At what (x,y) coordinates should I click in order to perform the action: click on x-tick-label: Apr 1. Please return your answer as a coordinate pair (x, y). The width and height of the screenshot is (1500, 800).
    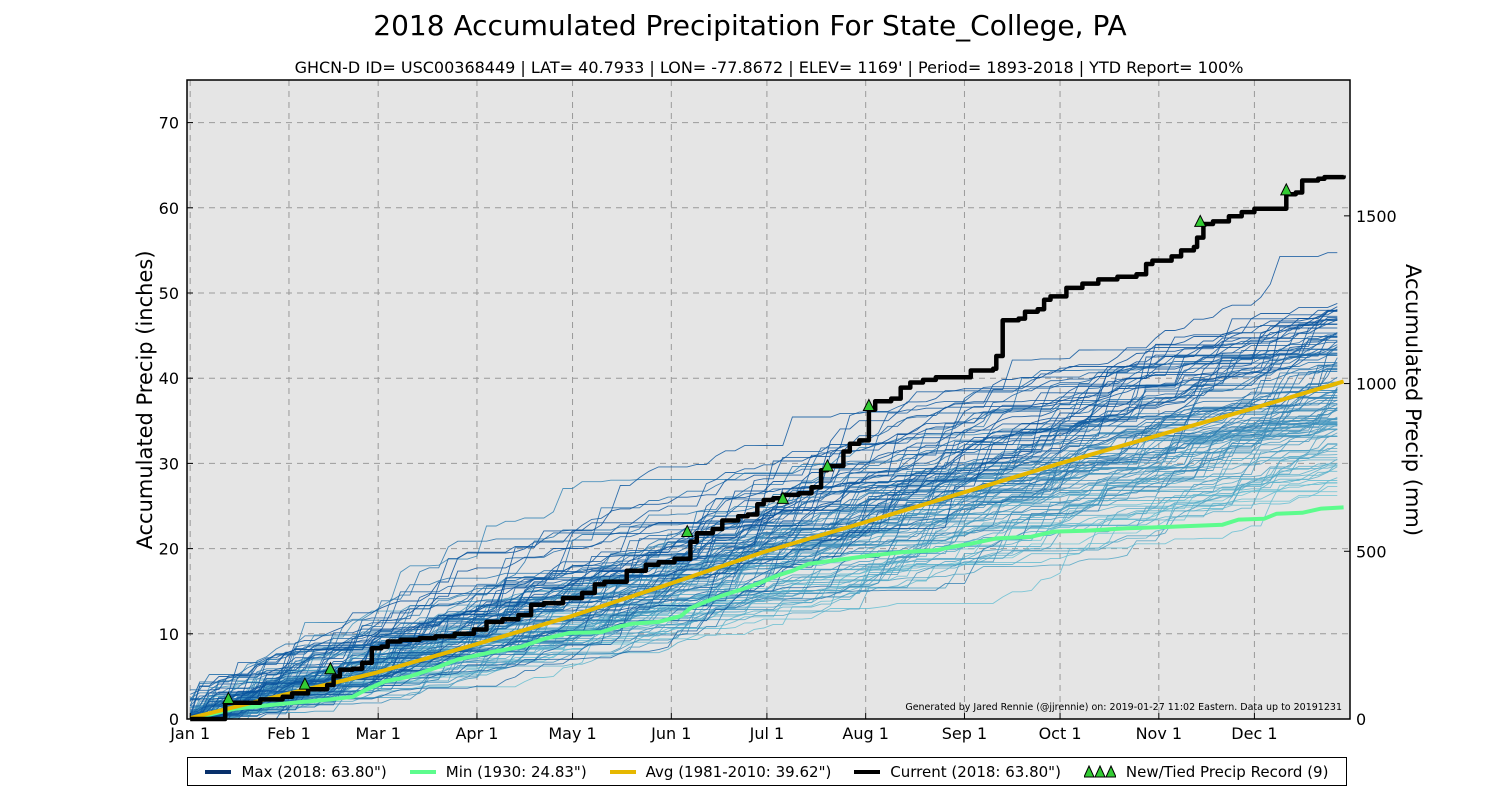
    Looking at the image, I should click on (476, 733).